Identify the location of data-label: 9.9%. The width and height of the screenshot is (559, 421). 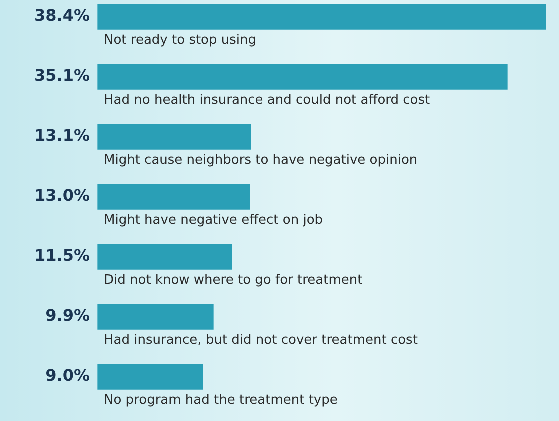
(68, 316).